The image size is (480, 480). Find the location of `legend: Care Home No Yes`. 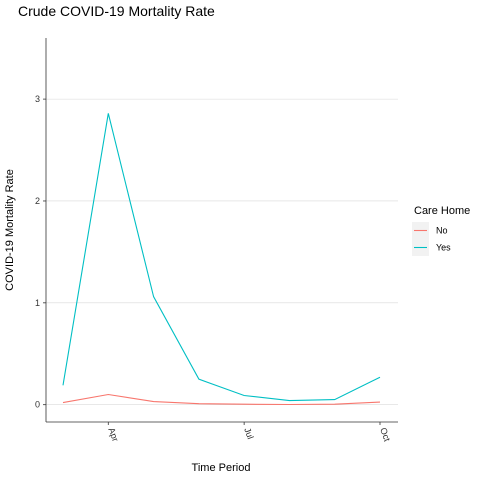

legend: Care Home No Yes is located at coordinates (441, 230).